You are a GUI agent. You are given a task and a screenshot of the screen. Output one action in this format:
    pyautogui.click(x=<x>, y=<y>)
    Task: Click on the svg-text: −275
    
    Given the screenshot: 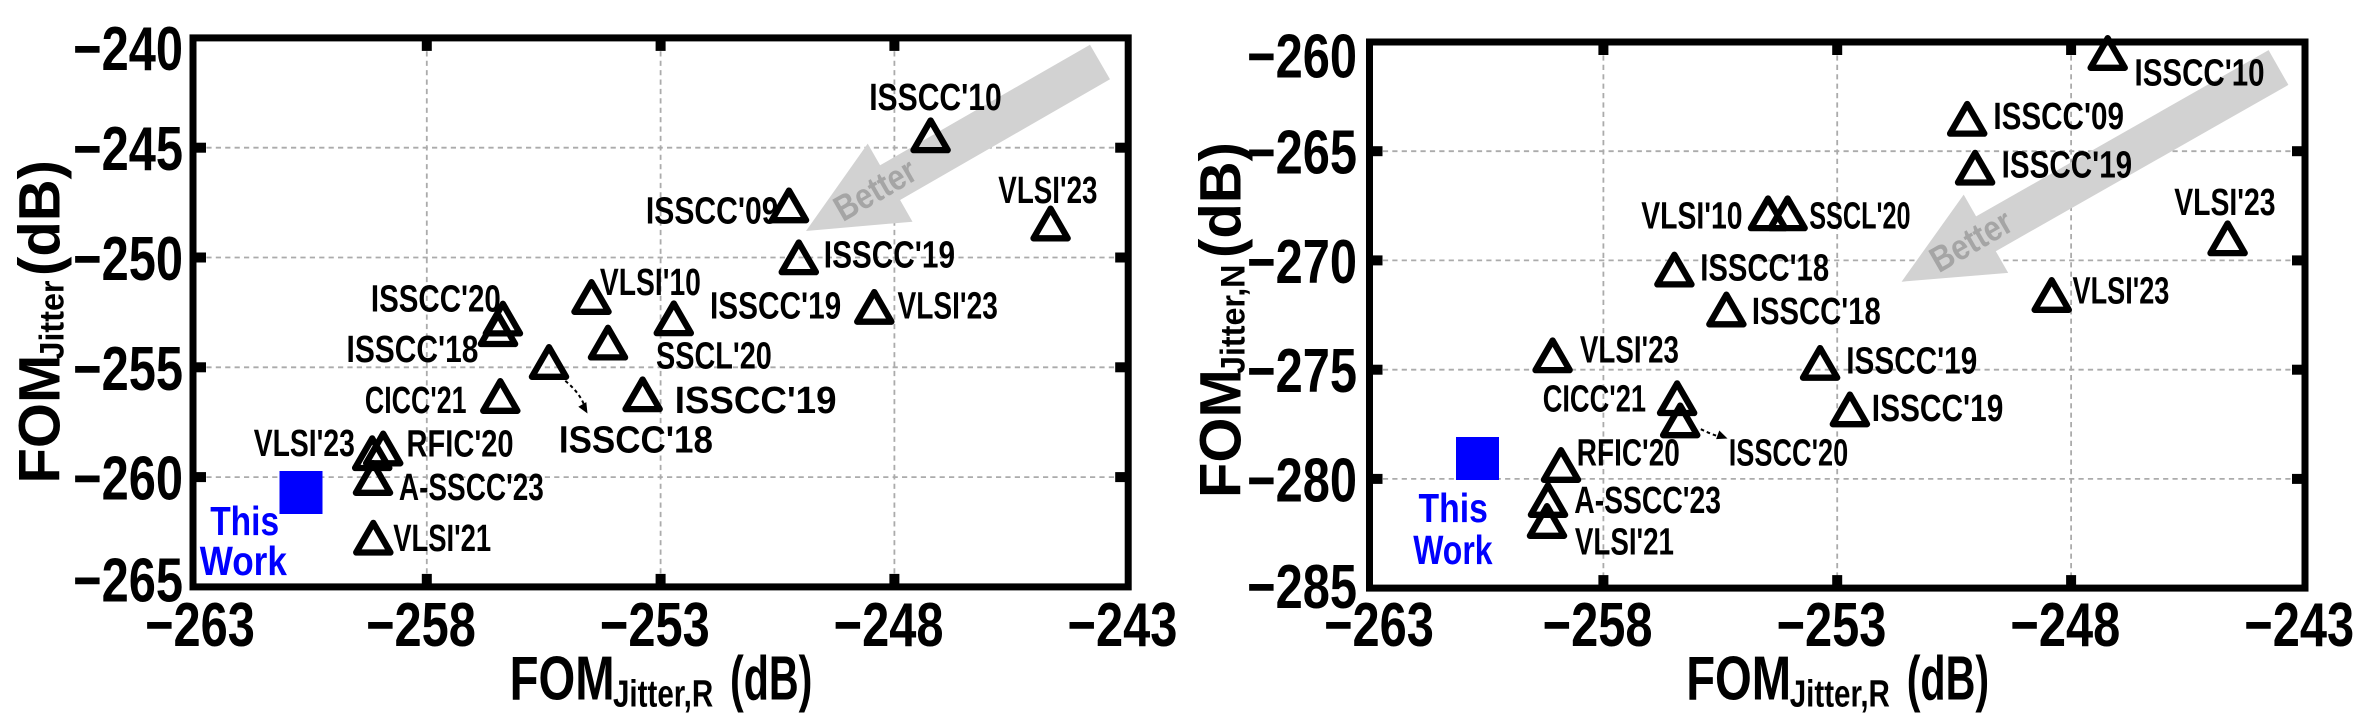 What is the action you would take?
    pyautogui.click(x=1302, y=371)
    